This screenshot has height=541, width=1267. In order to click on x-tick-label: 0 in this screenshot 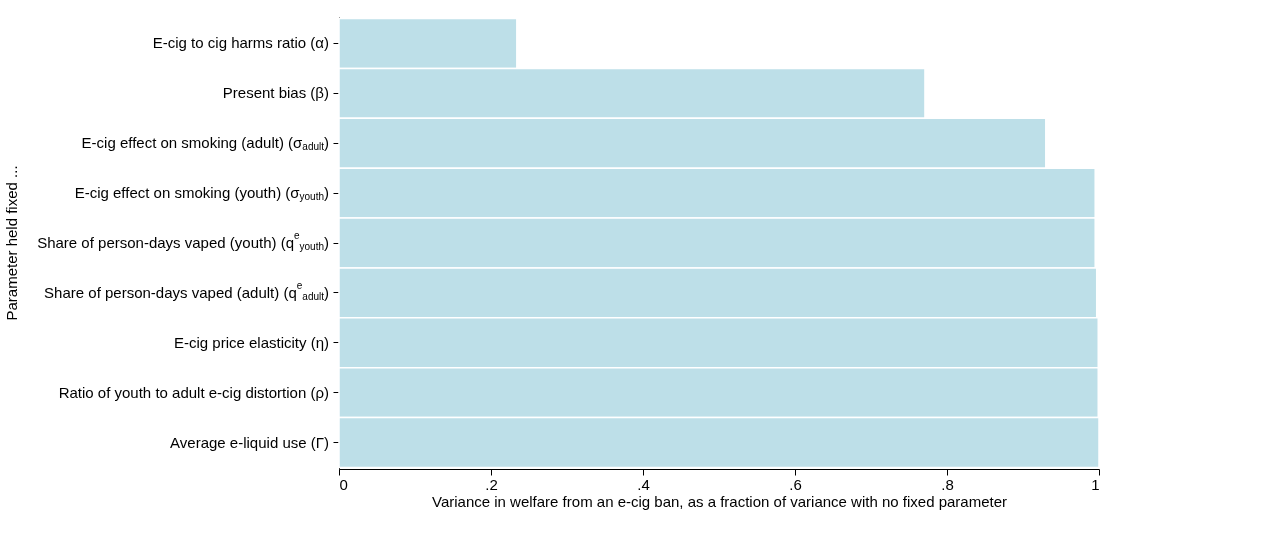, I will do `click(343, 484)`.